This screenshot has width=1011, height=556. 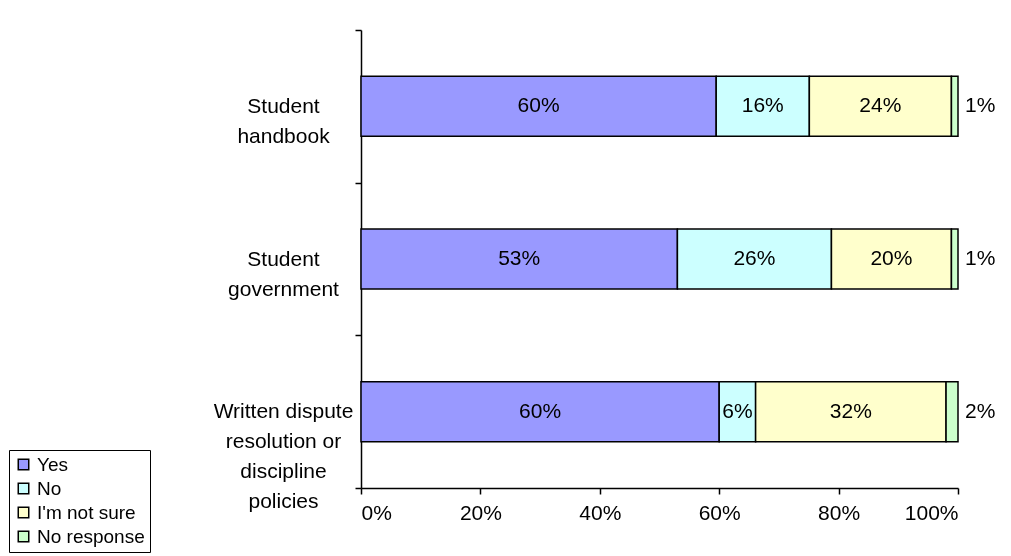 I want to click on data-label: 26%, so click(x=754, y=257).